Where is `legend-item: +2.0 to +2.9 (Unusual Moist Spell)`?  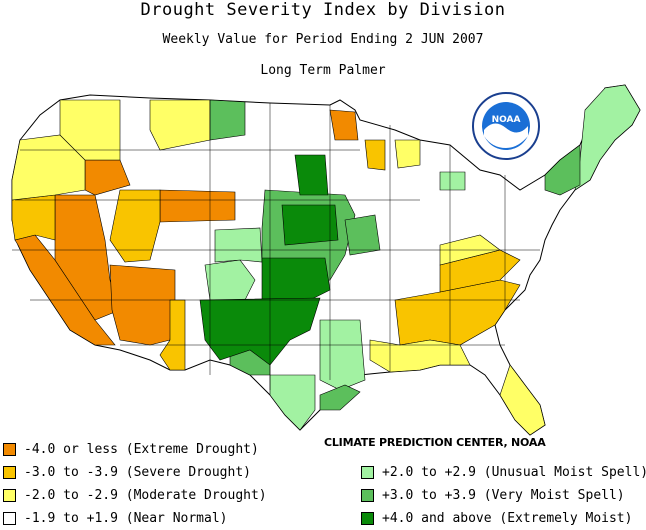 legend-item: +2.0 to +2.9 (Unusual Moist Spell) is located at coordinates (503, 472).